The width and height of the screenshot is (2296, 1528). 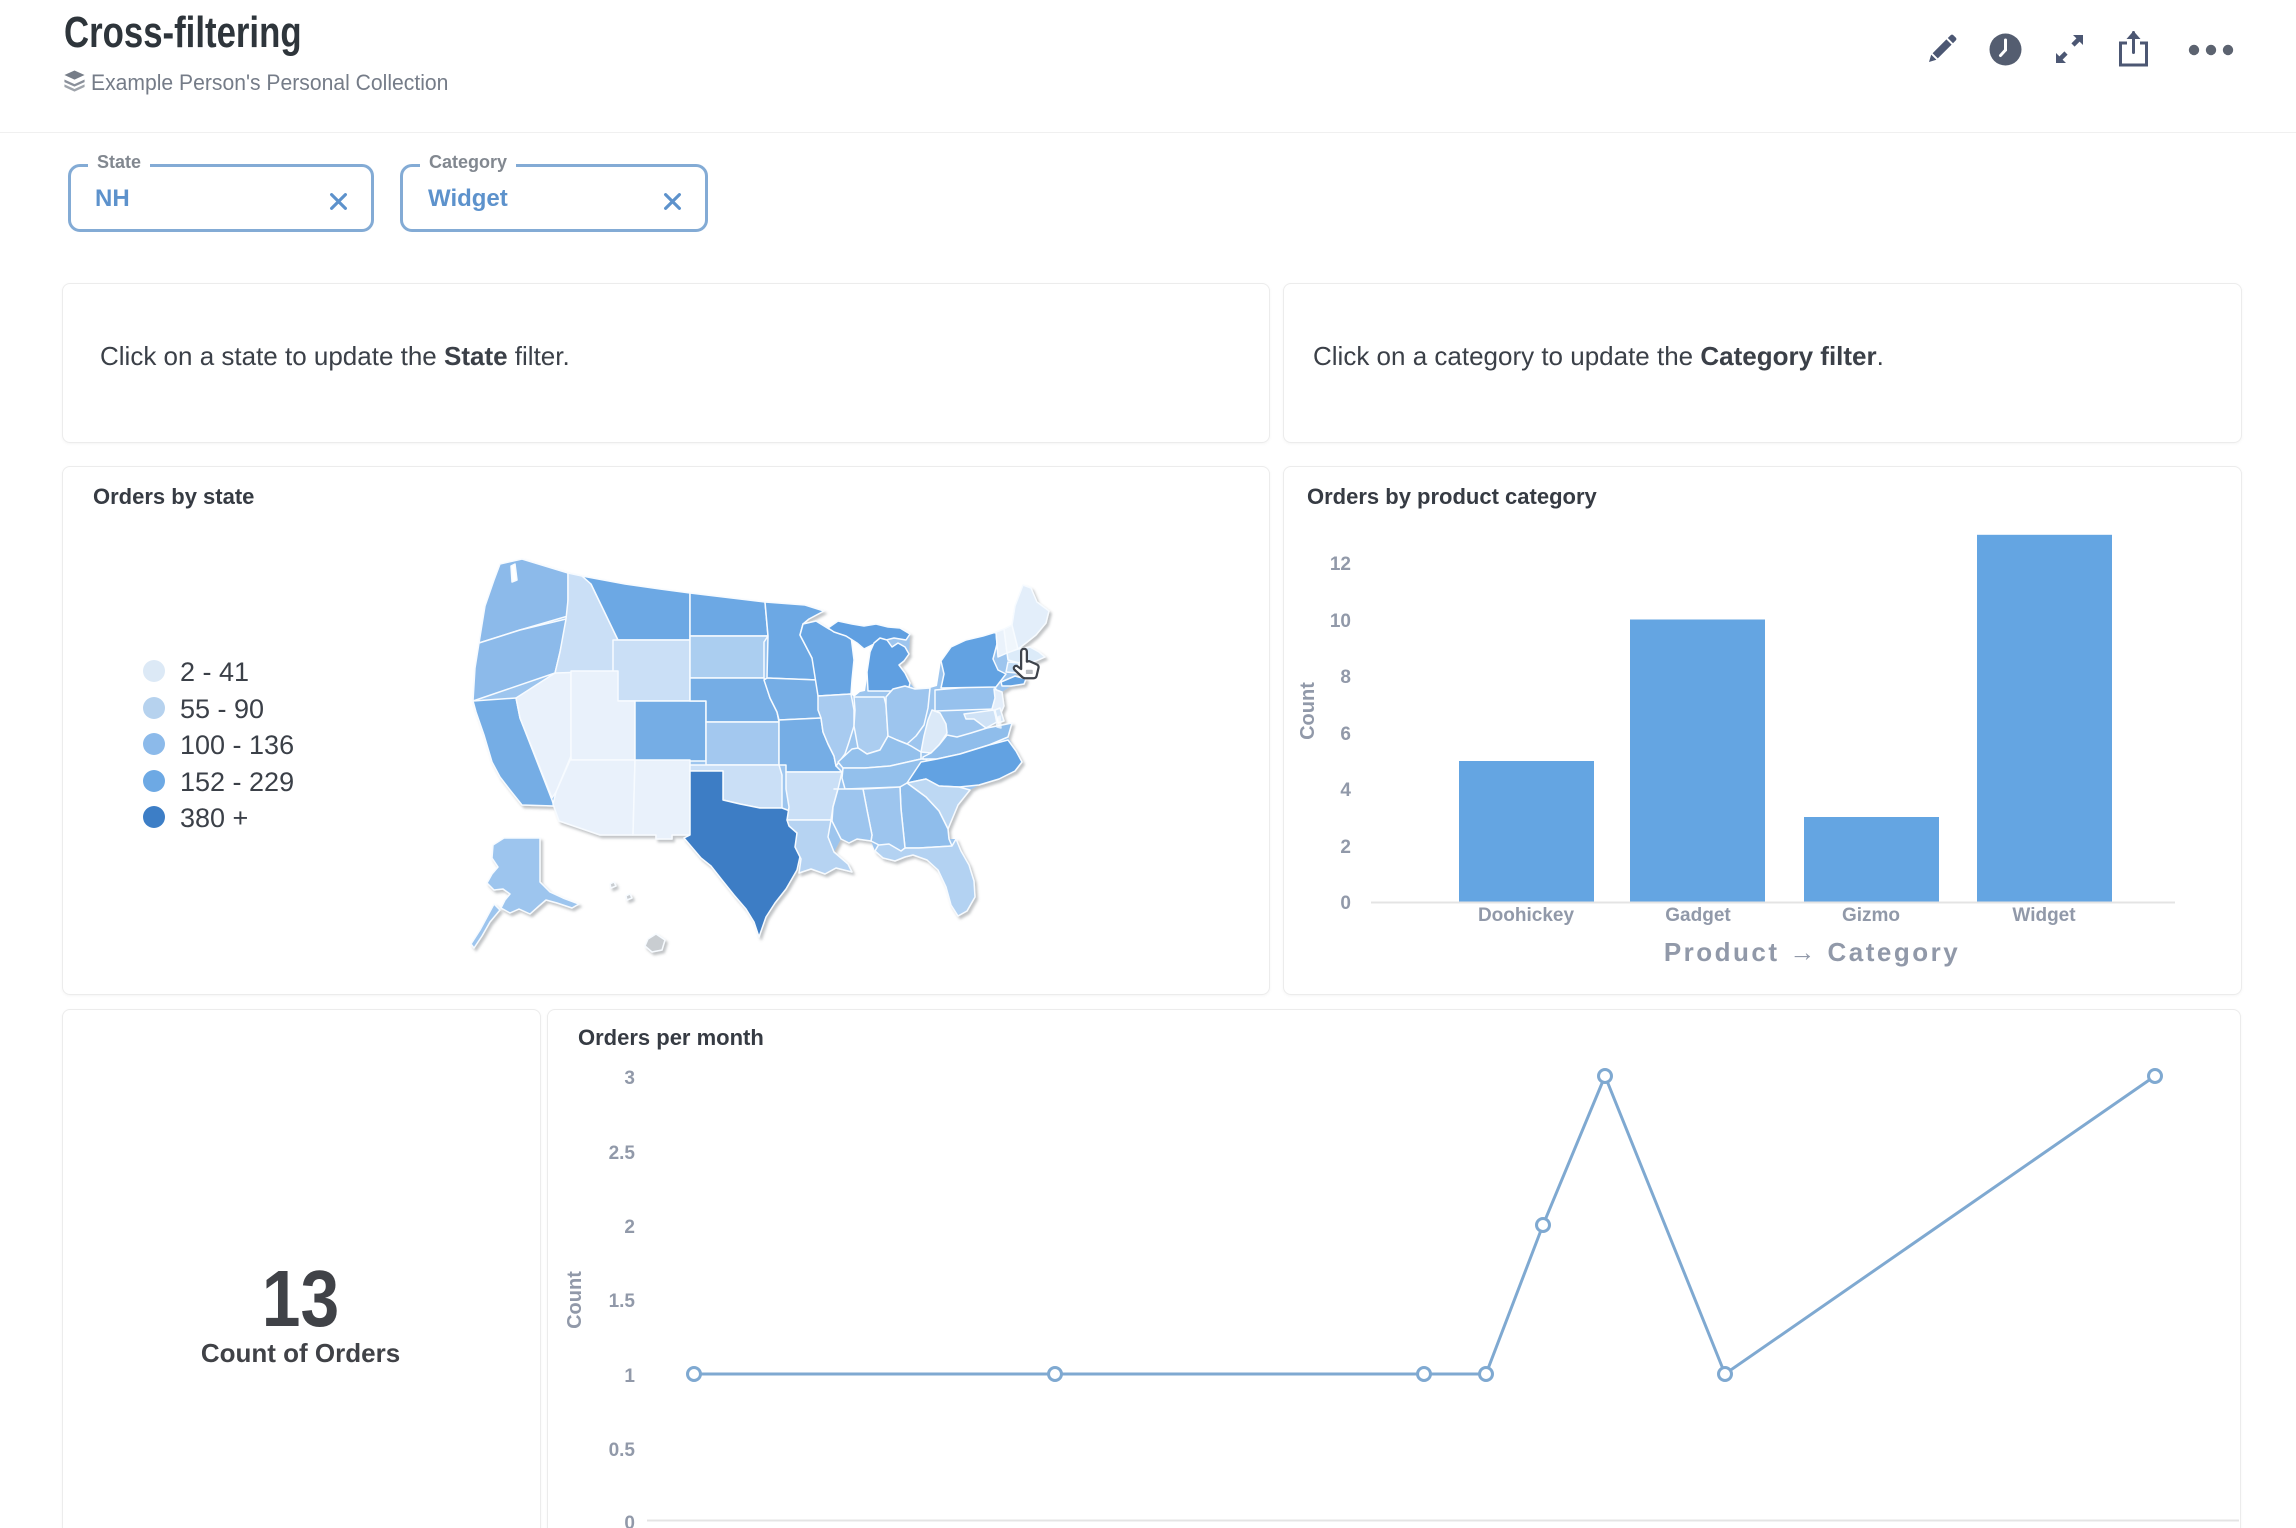 What do you see at coordinates (1698, 915) in the screenshot?
I see `svg-text: Gadget` at bounding box center [1698, 915].